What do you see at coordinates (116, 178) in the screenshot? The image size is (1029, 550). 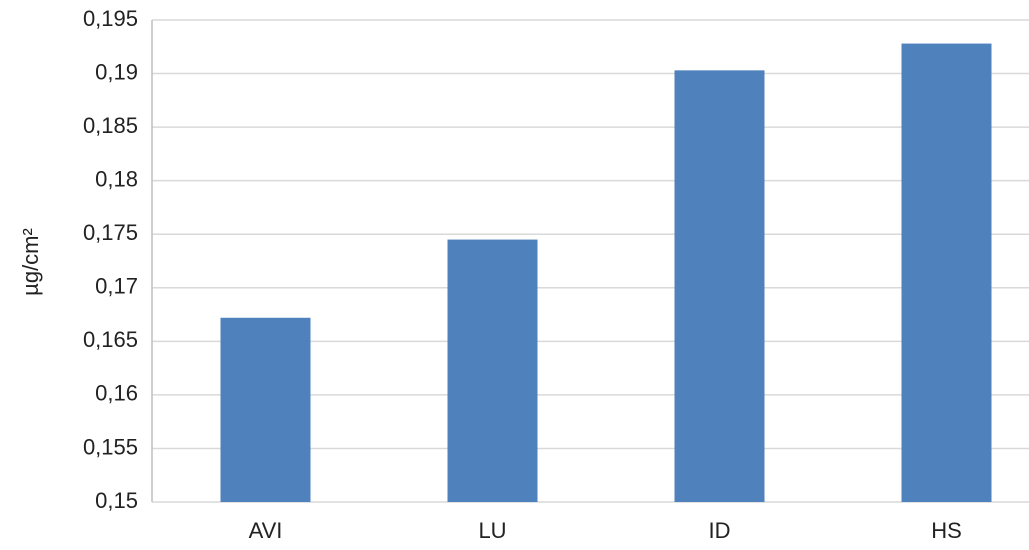 I see `y-tick-label: 0,18` at bounding box center [116, 178].